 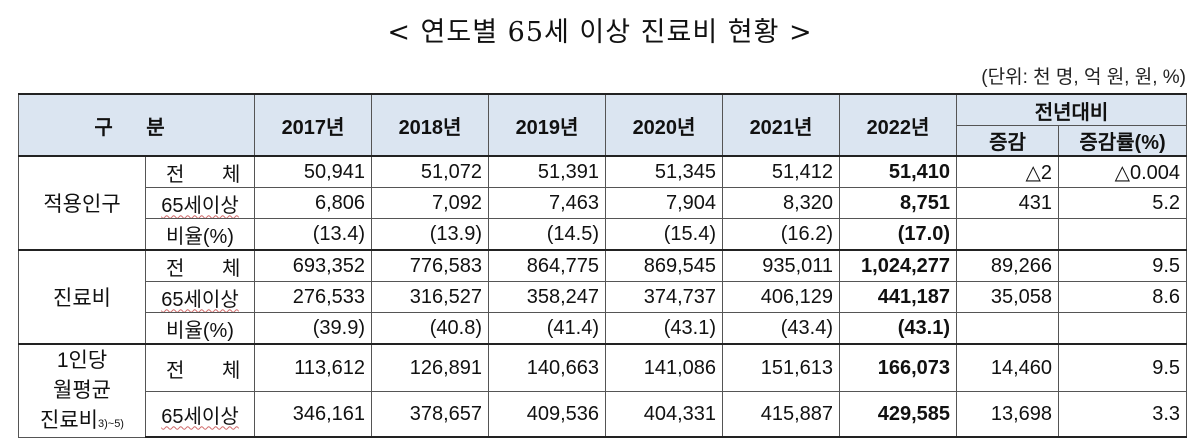 I want to click on header-year: 2021년, so click(x=781, y=125).